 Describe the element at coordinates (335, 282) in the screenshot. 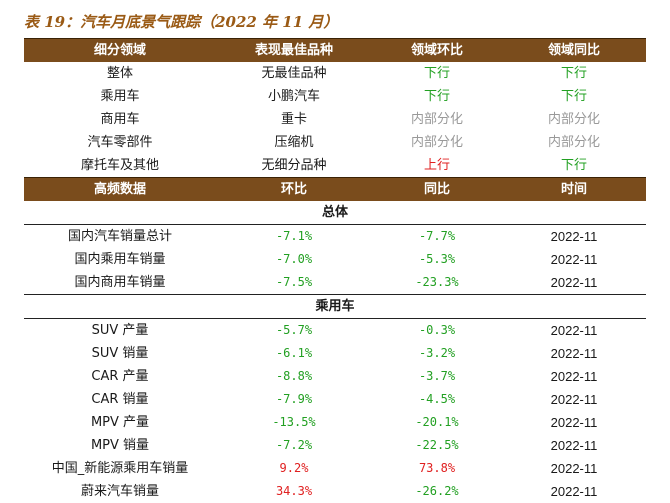

I see `table-row: 国内商用车销量 -7.5% -23.3% 2022-11` at that location.